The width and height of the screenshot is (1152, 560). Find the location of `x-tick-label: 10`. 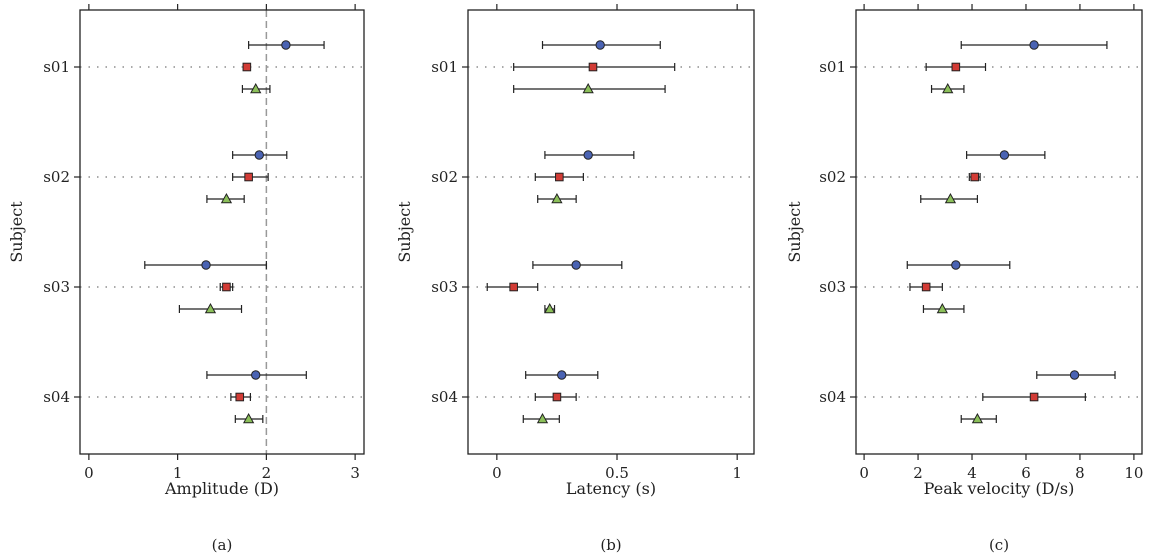

x-tick-label: 10 is located at coordinates (1133, 473).